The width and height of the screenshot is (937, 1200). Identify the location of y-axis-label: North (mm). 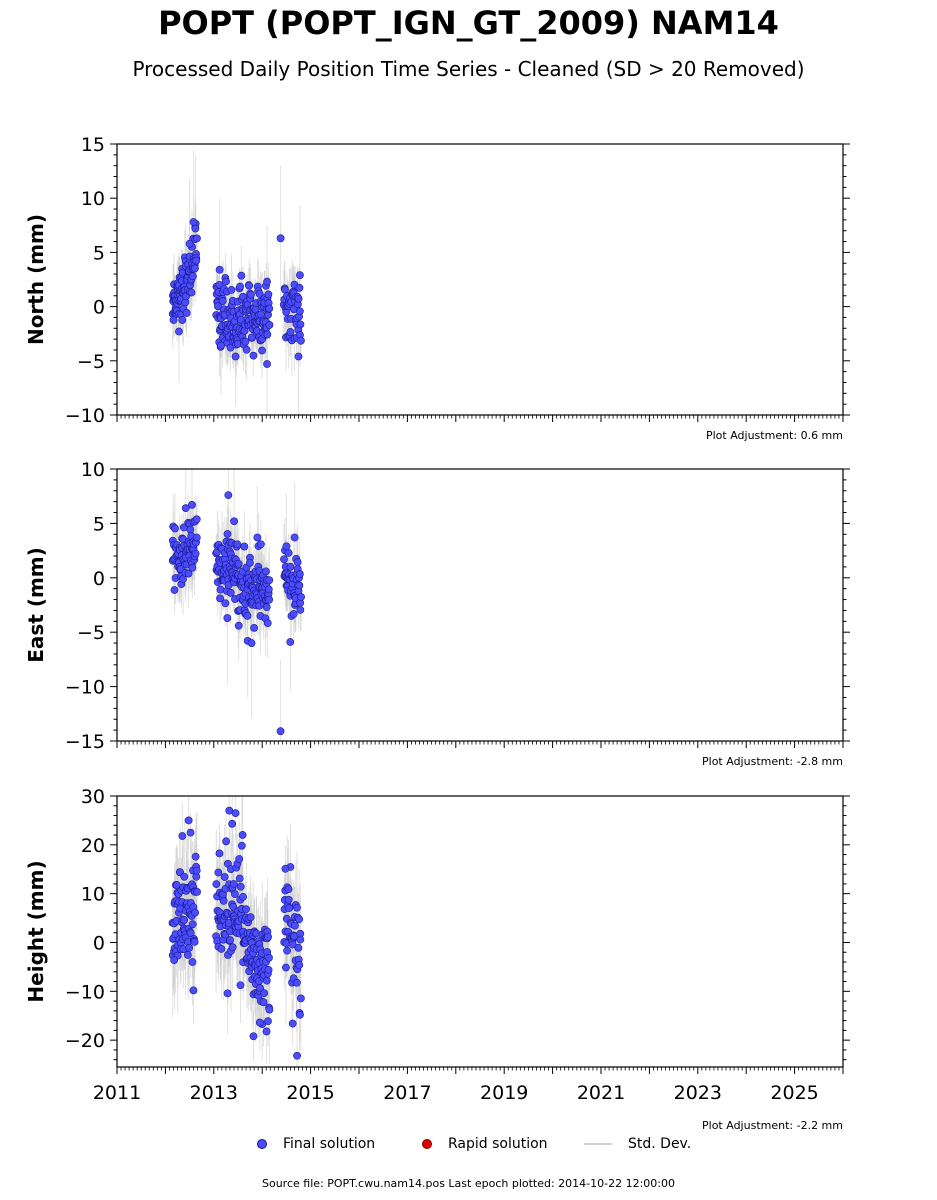
(36, 279).